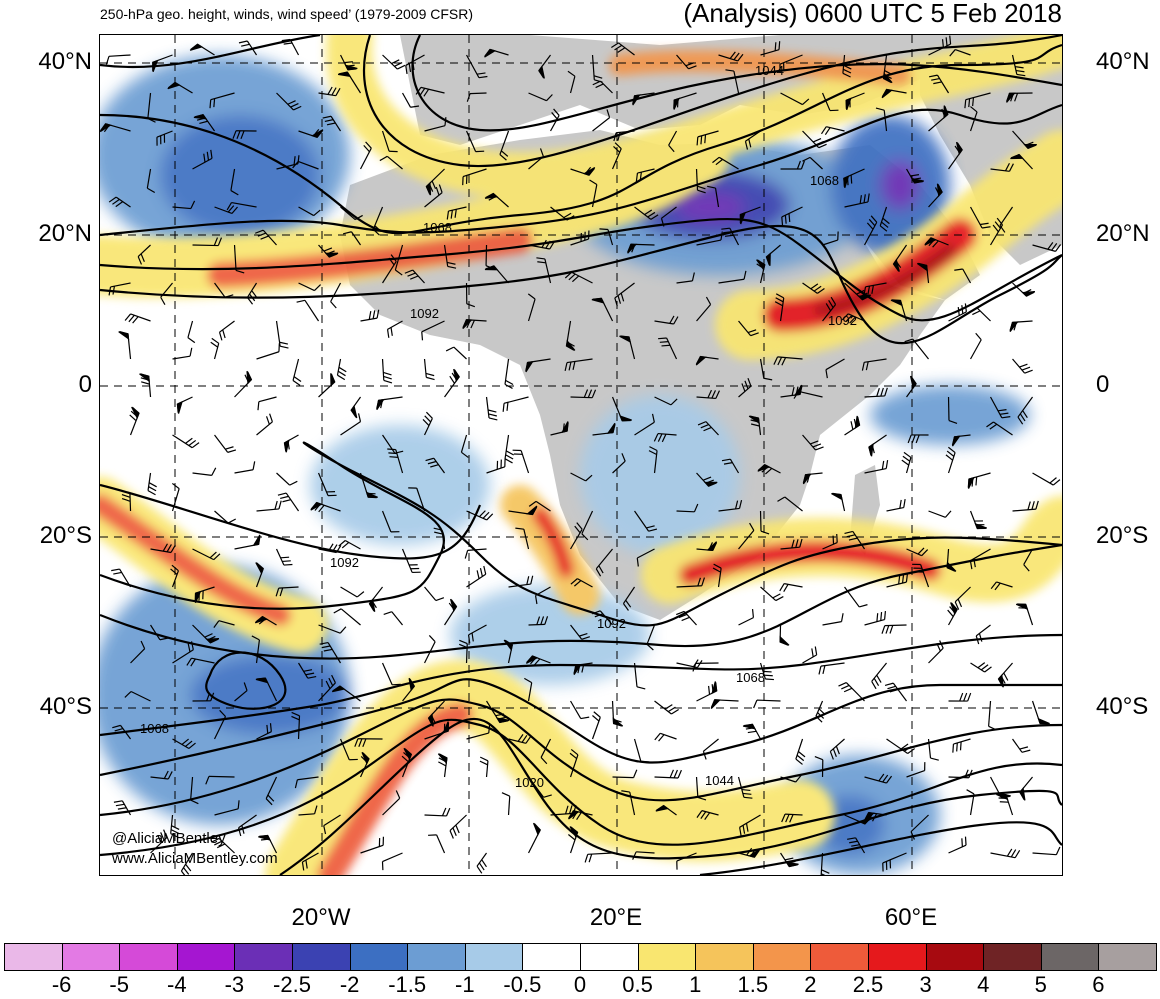  I want to click on lat-label: 40°N, so click(1123, 61).